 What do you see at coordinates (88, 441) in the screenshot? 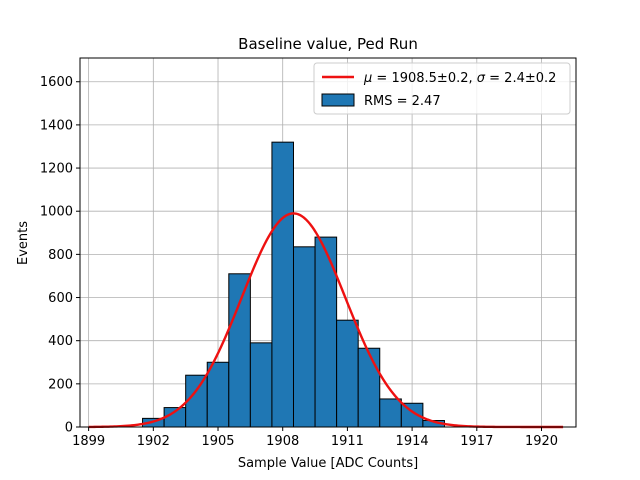
I see `x-tick-label: 1899` at bounding box center [88, 441].